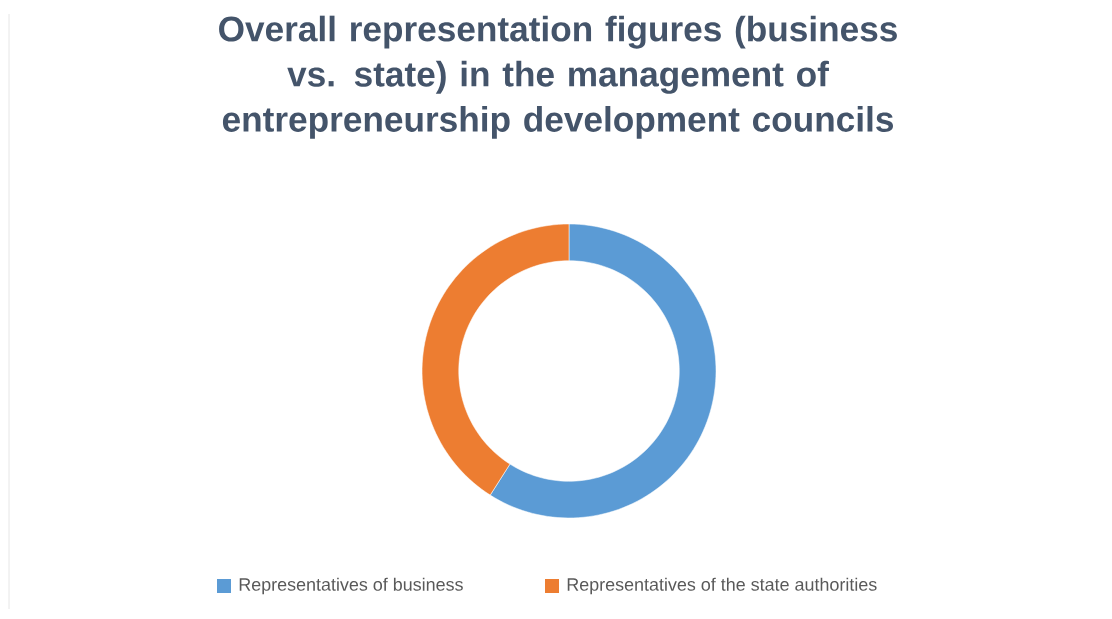 Image resolution: width=1112 pixels, height=619 pixels. I want to click on legend-label: Representatives of the state authorities, so click(722, 586).